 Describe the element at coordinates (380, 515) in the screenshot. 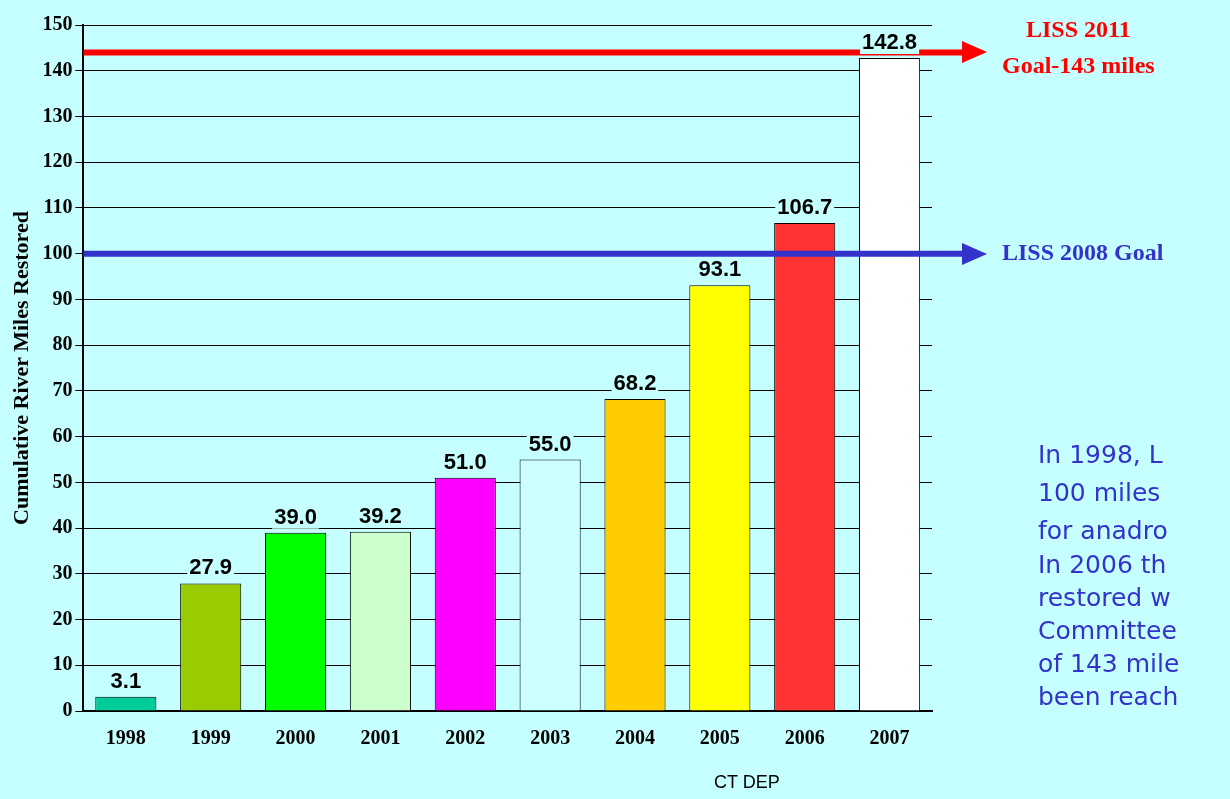

I see `data-label: 39.2` at that location.